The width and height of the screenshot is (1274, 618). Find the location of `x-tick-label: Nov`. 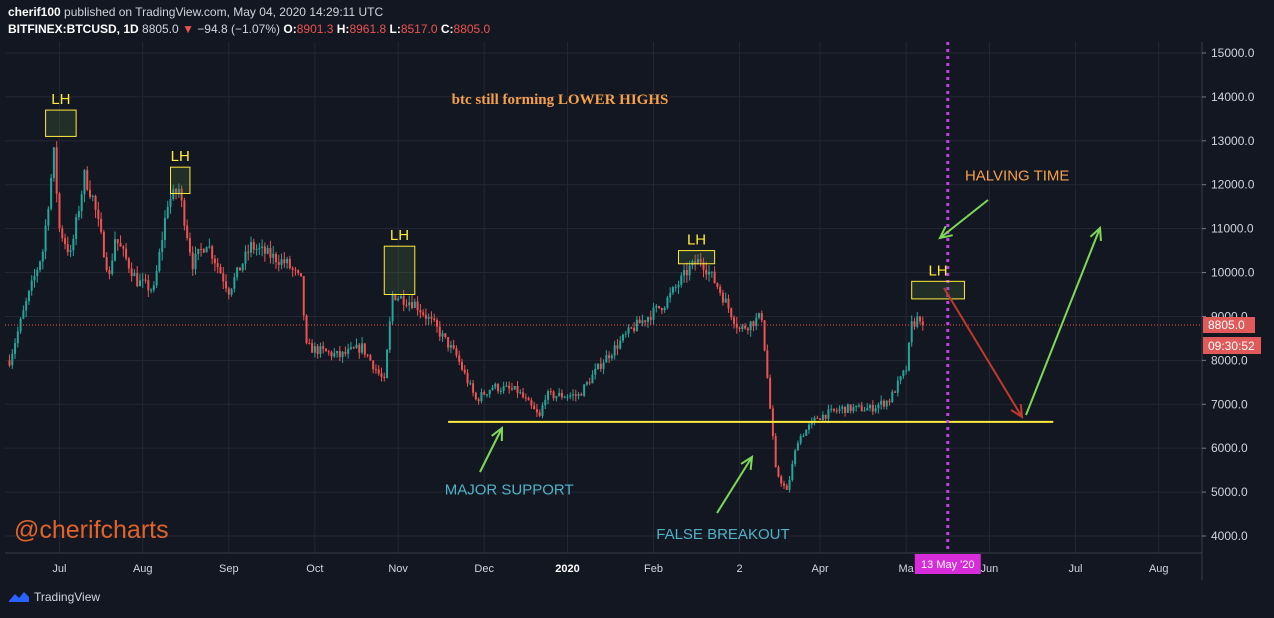

x-tick-label: Nov is located at coordinates (398, 569).